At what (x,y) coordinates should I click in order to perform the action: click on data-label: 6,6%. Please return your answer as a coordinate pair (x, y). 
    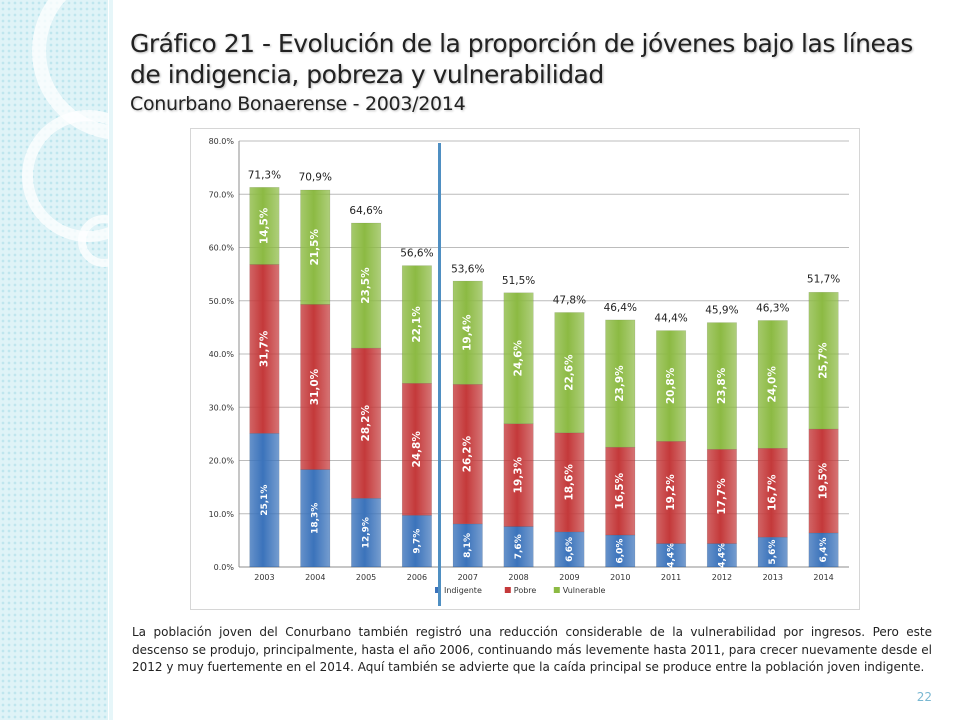
    Looking at the image, I should click on (570, 549).